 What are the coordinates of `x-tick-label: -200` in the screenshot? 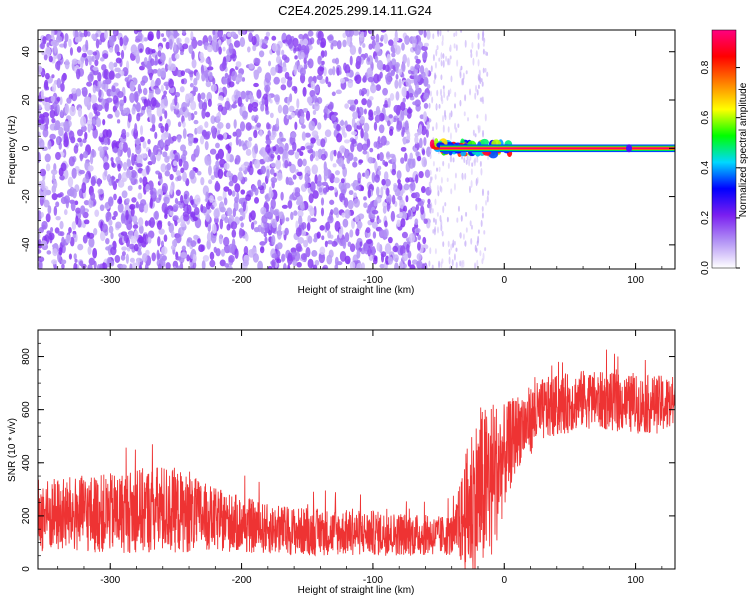 It's located at (242, 280).